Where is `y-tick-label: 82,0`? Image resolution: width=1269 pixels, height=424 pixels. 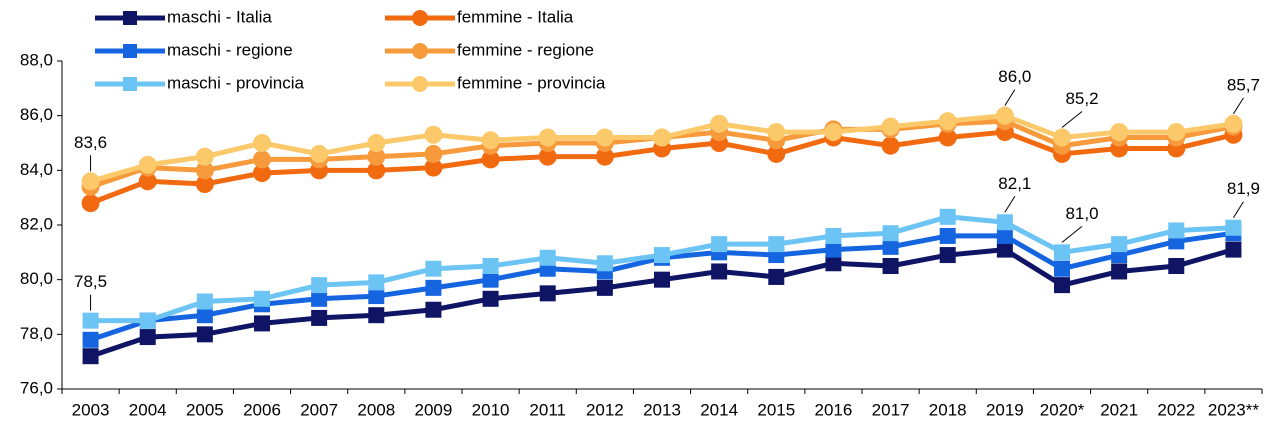 y-tick-label: 82,0 is located at coordinates (36, 223).